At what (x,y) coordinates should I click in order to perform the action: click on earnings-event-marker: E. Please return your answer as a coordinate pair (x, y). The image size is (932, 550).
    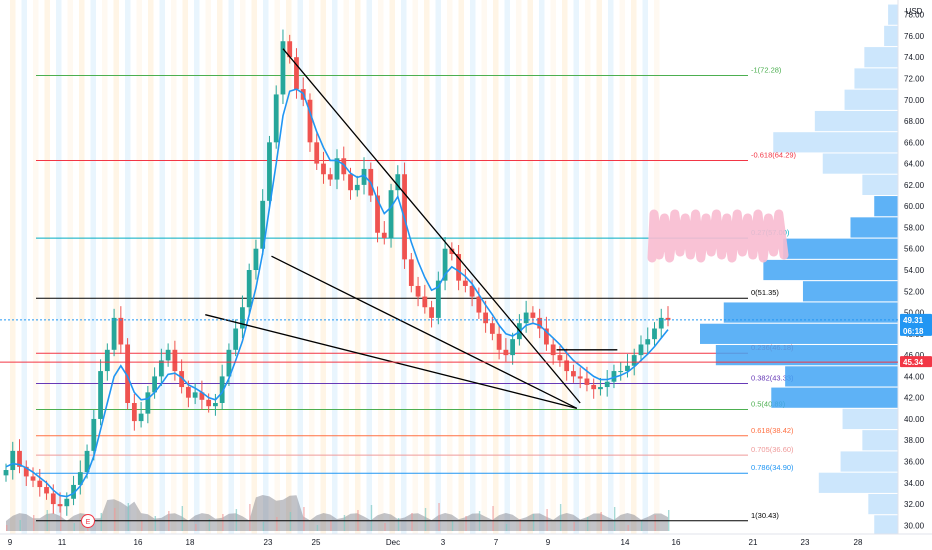
    Looking at the image, I should click on (88, 521).